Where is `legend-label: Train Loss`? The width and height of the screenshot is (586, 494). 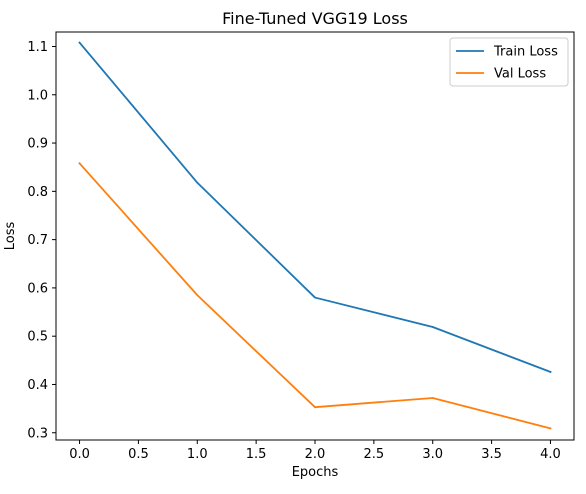
legend-label: Train Loss is located at coordinates (525, 52).